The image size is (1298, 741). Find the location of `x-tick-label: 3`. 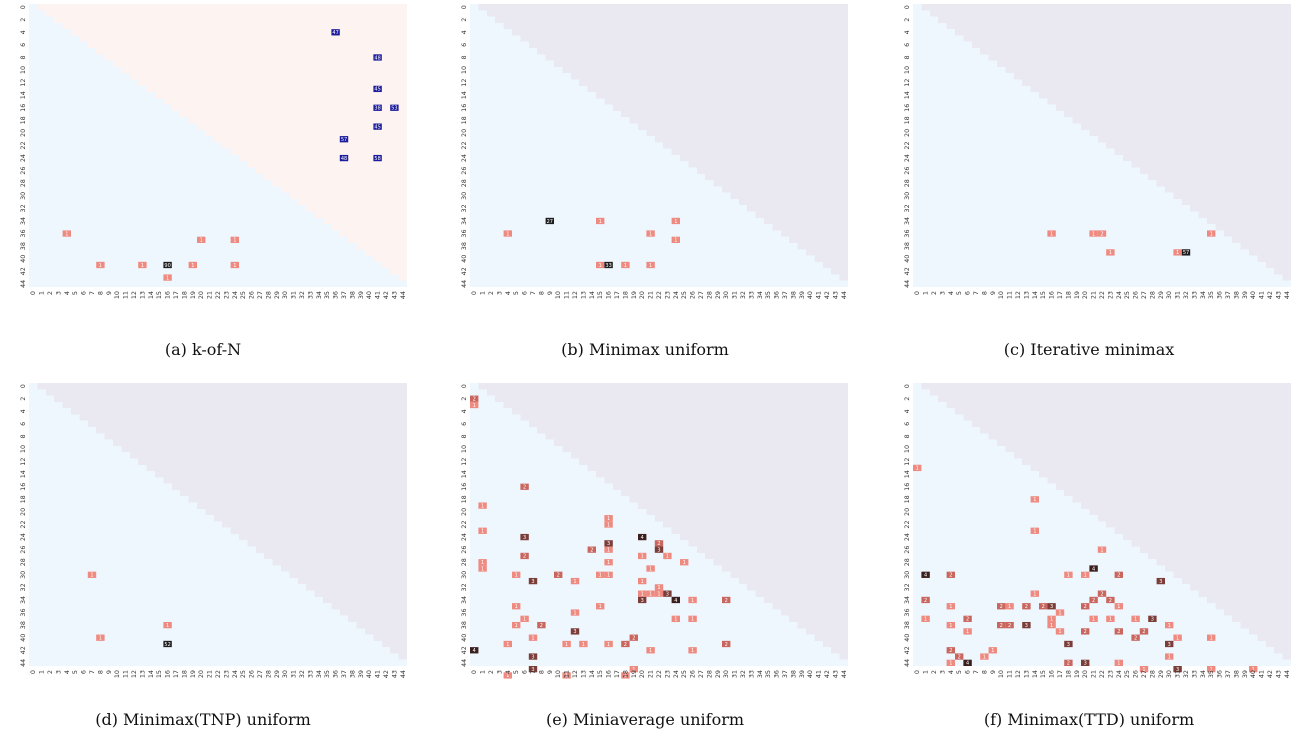

x-tick-label: 3 is located at coordinates (499, 293).